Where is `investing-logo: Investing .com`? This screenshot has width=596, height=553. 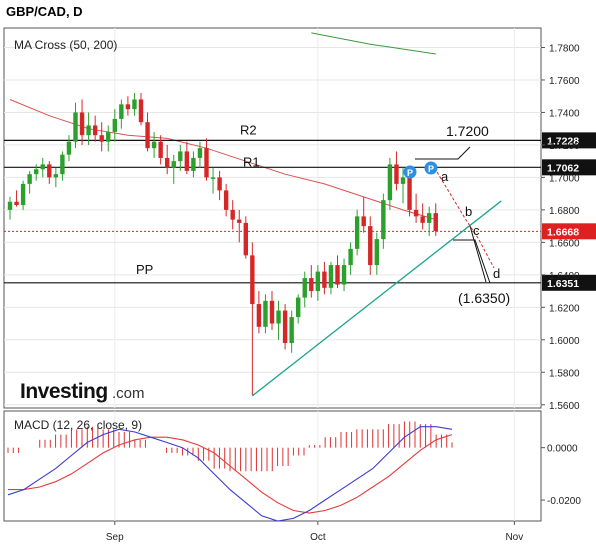 investing-logo: Investing .com is located at coordinates (82, 391).